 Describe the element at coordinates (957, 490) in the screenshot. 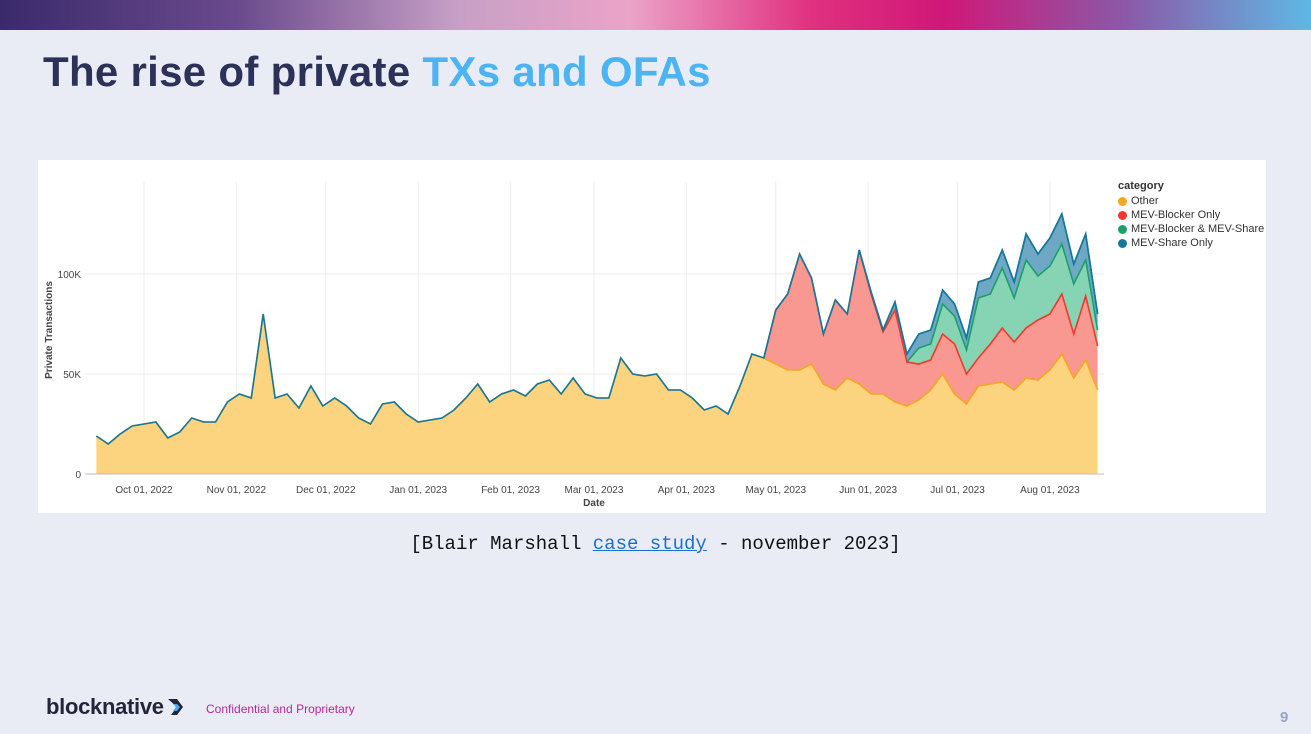

I see `x-tick-label: Jul 01, 2023` at that location.